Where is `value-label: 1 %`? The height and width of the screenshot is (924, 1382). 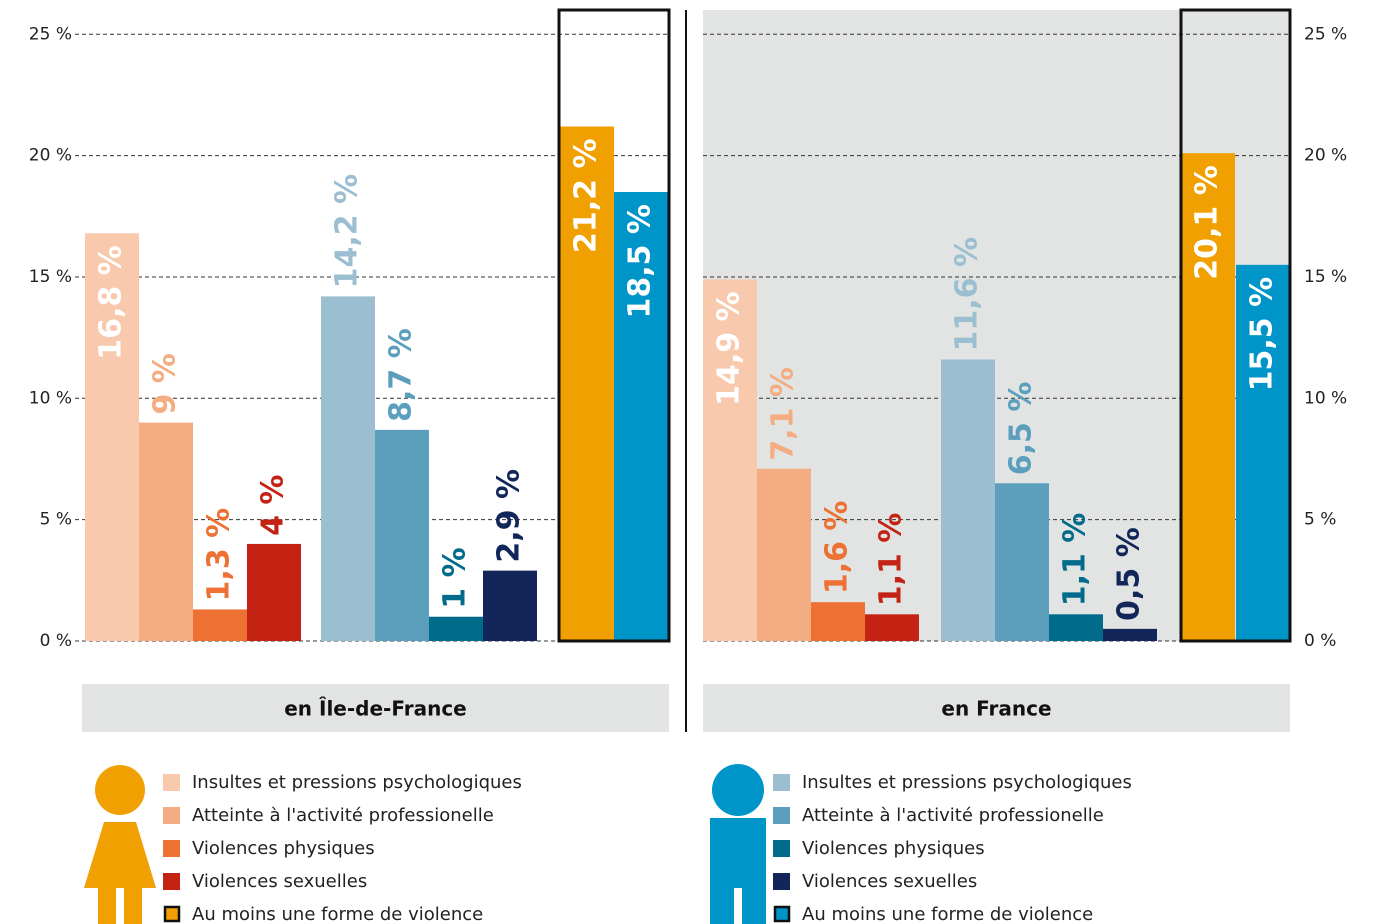 value-label: 1 % is located at coordinates (455, 577).